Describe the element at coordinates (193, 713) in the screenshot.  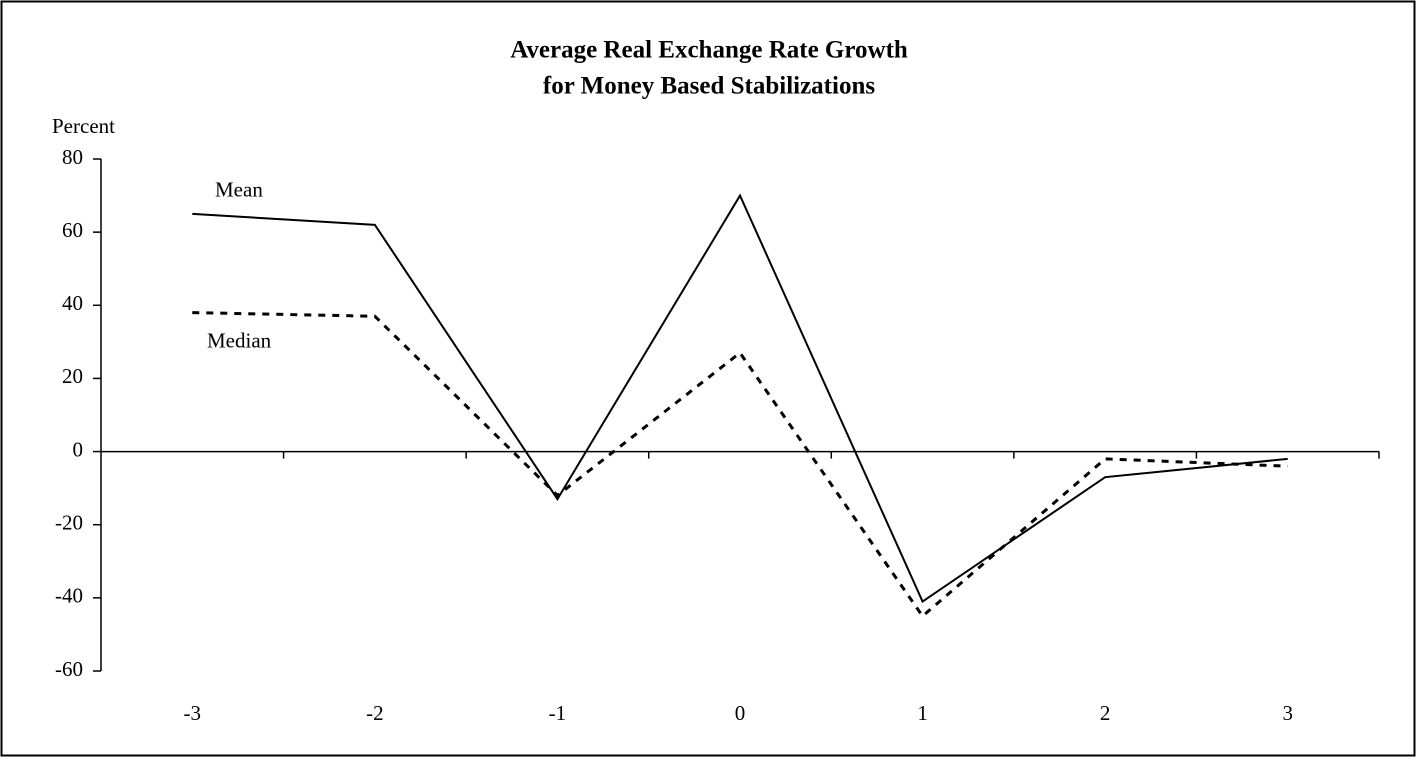
I see `x-tick-label: -3` at that location.